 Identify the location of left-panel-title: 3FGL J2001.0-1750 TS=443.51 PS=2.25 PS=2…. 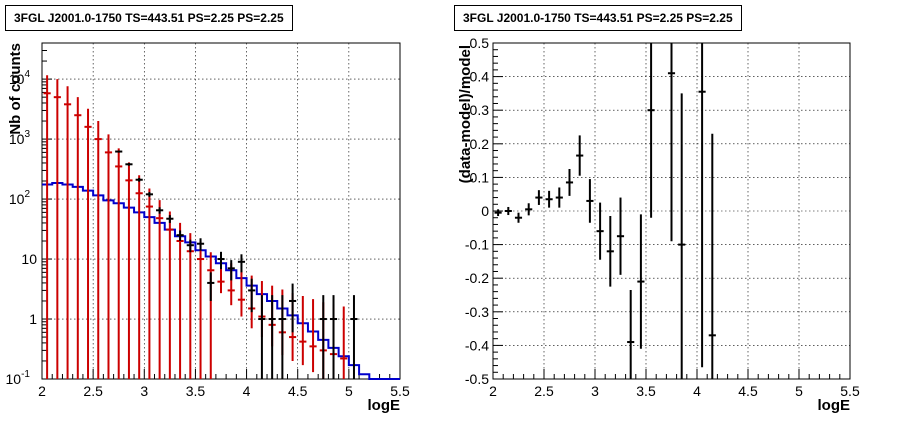
(149, 18).